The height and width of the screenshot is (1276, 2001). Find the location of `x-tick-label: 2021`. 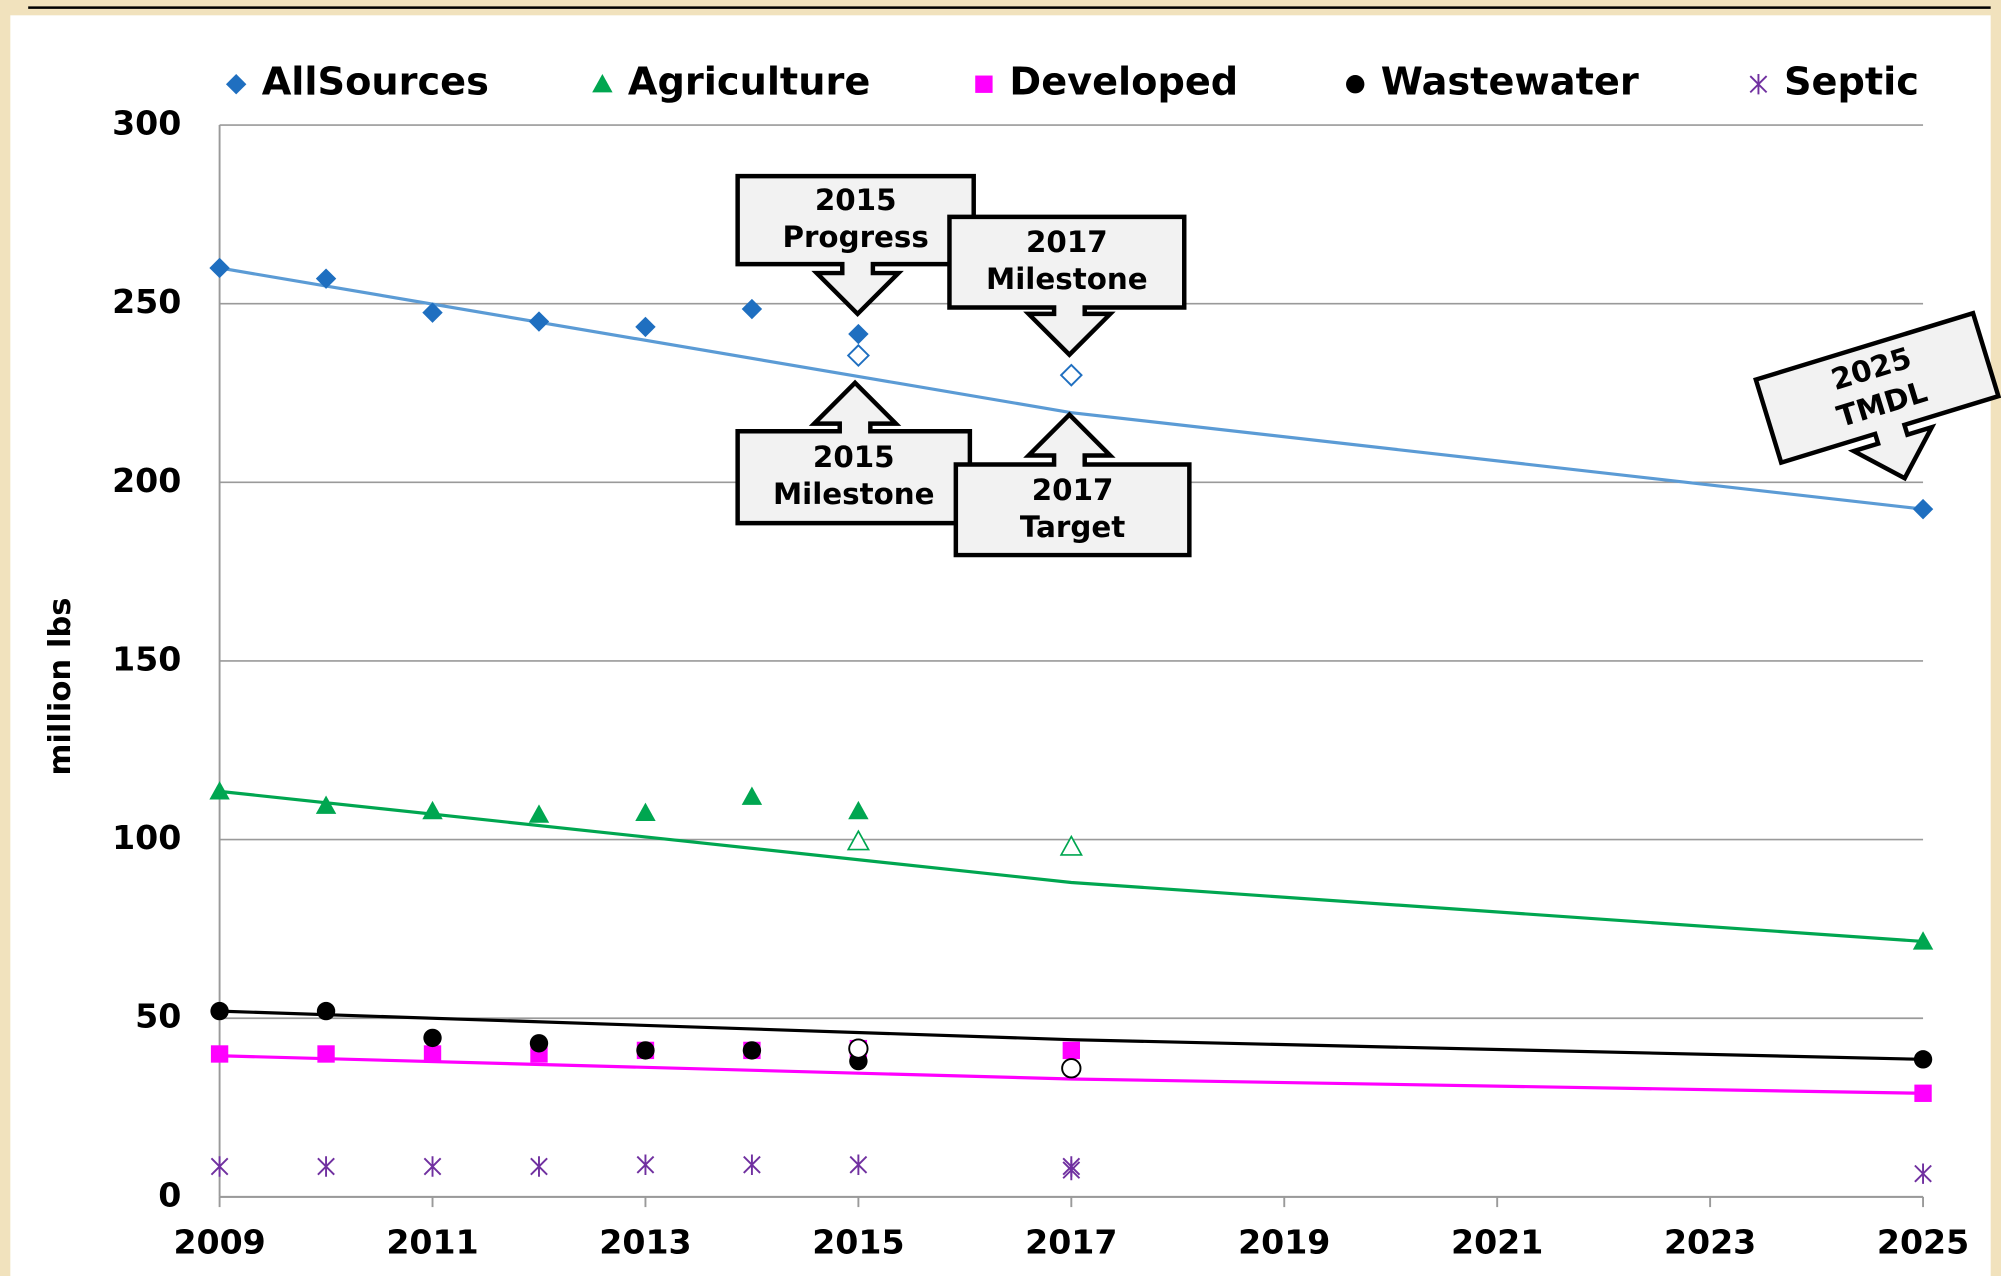

x-tick-label: 2021 is located at coordinates (1497, 1242).